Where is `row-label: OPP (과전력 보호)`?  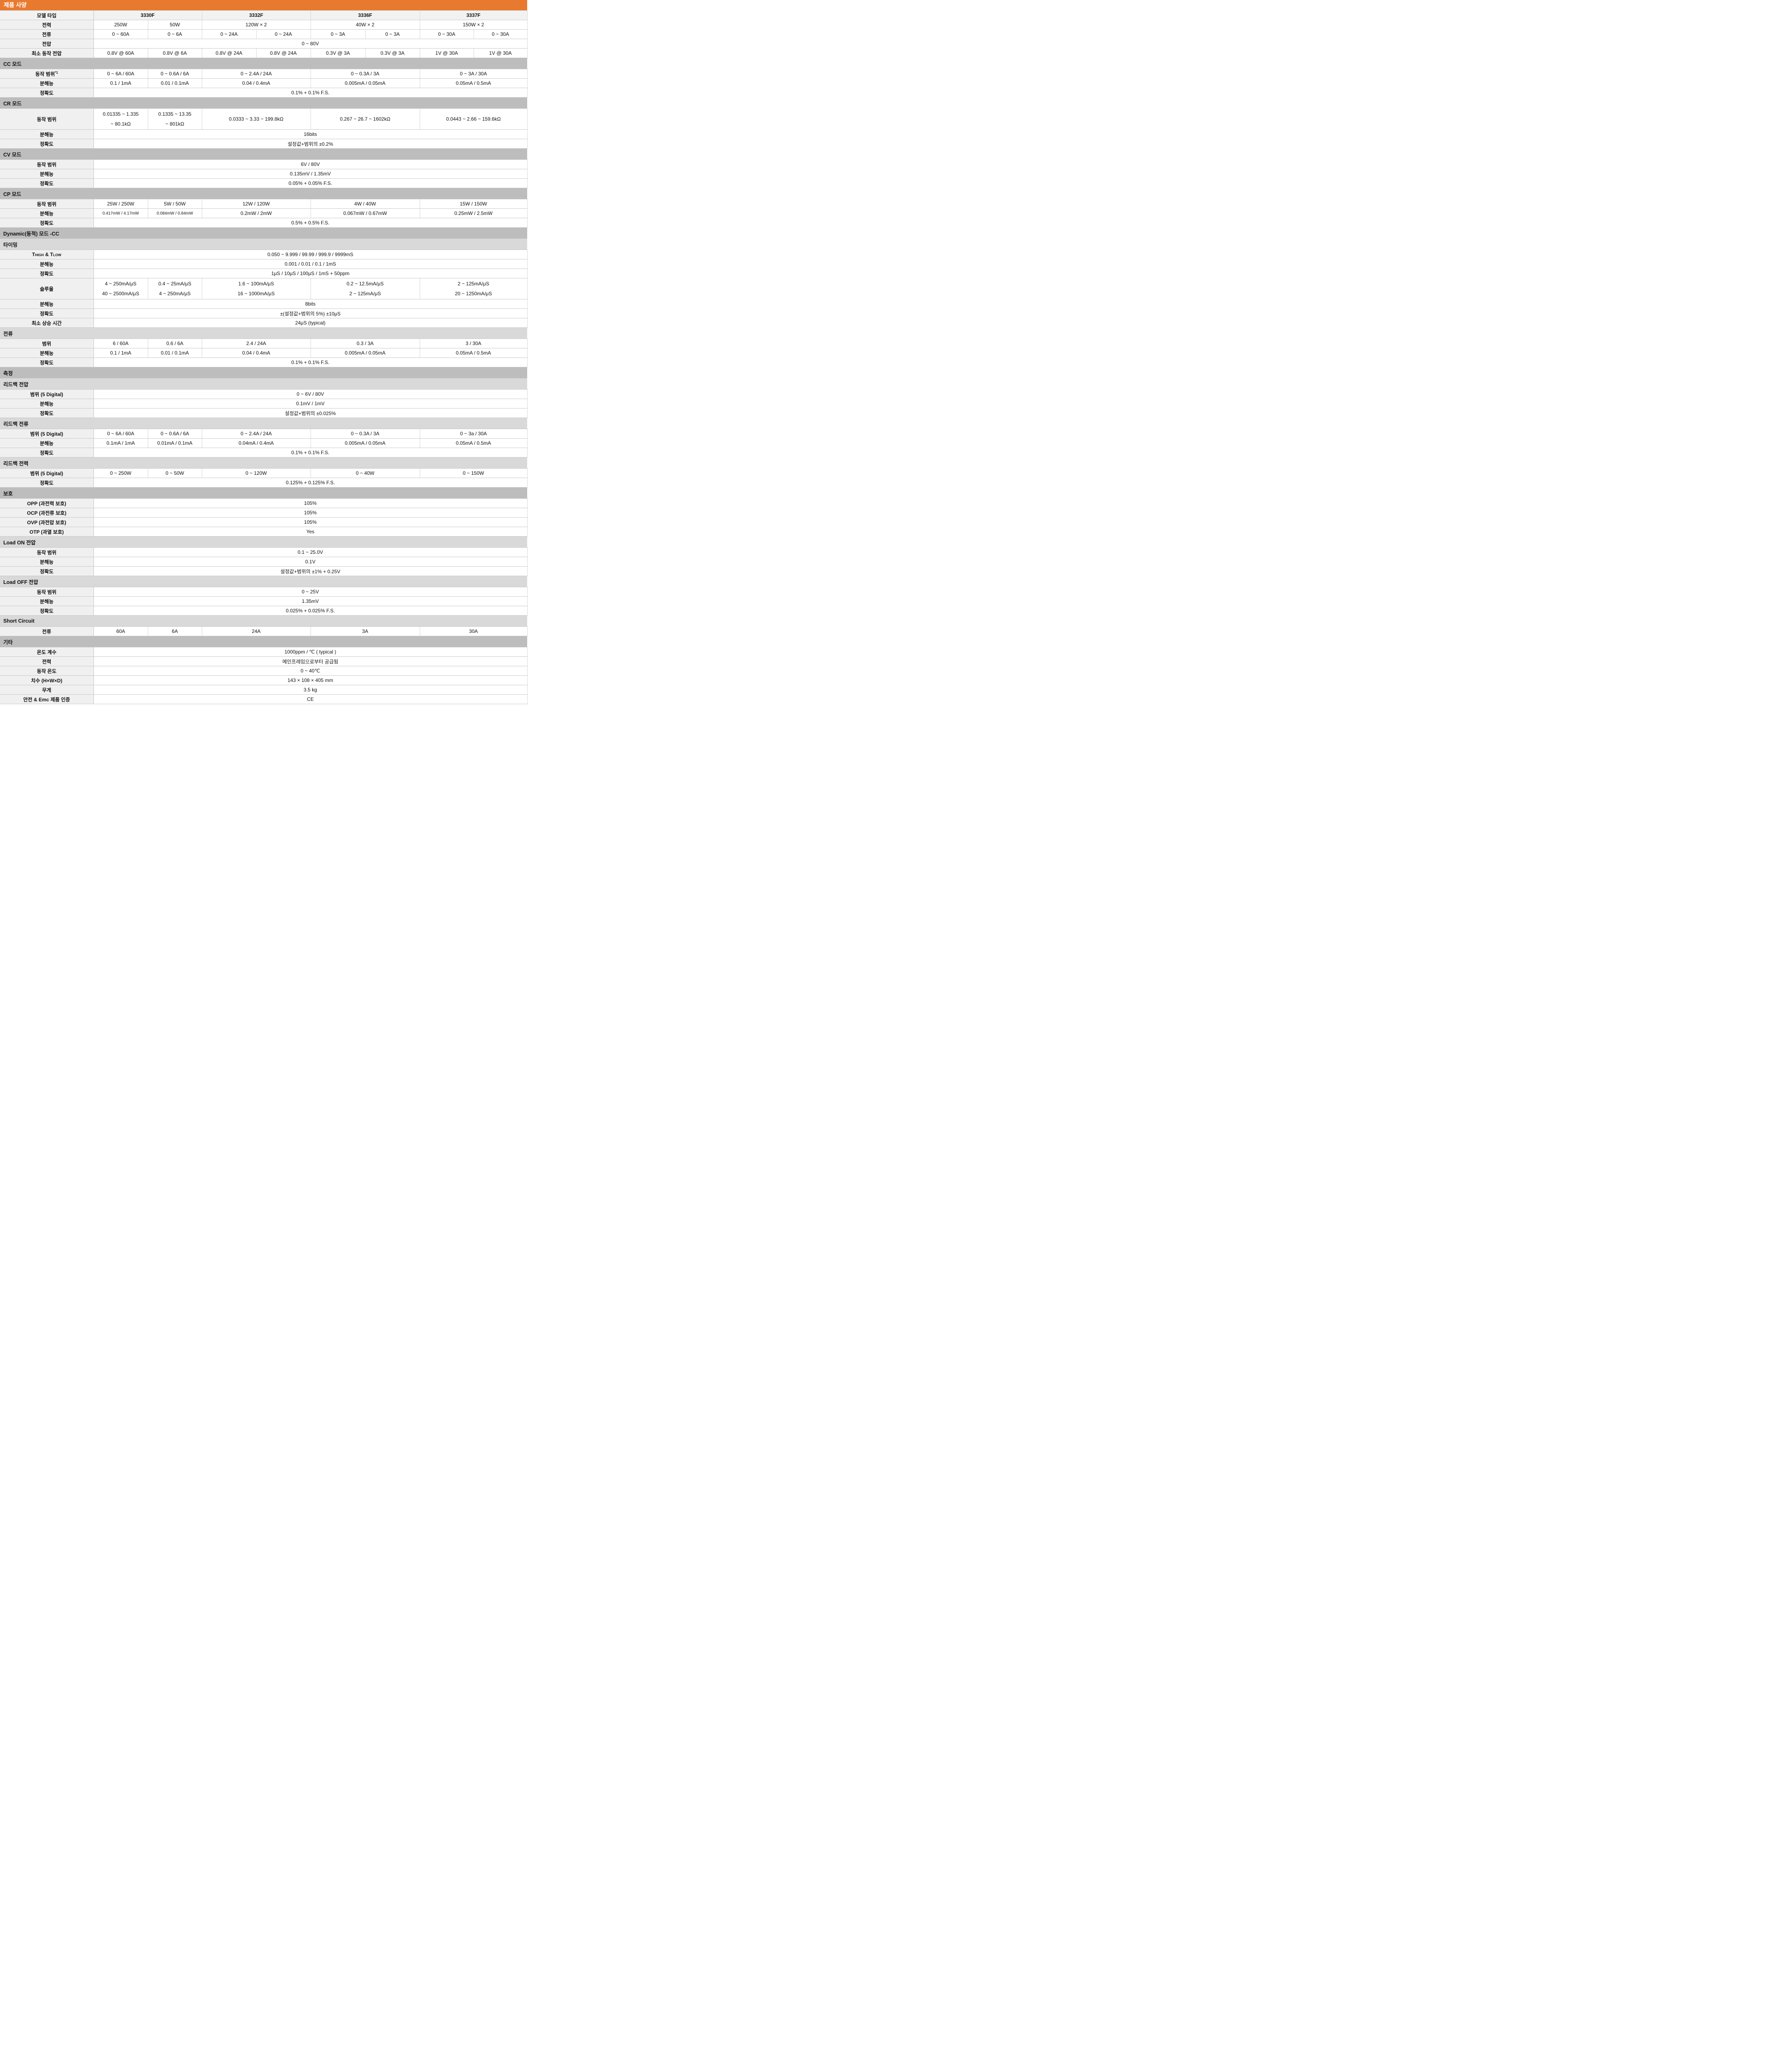 row-label: OPP (과전력 보호) is located at coordinates (47, 503).